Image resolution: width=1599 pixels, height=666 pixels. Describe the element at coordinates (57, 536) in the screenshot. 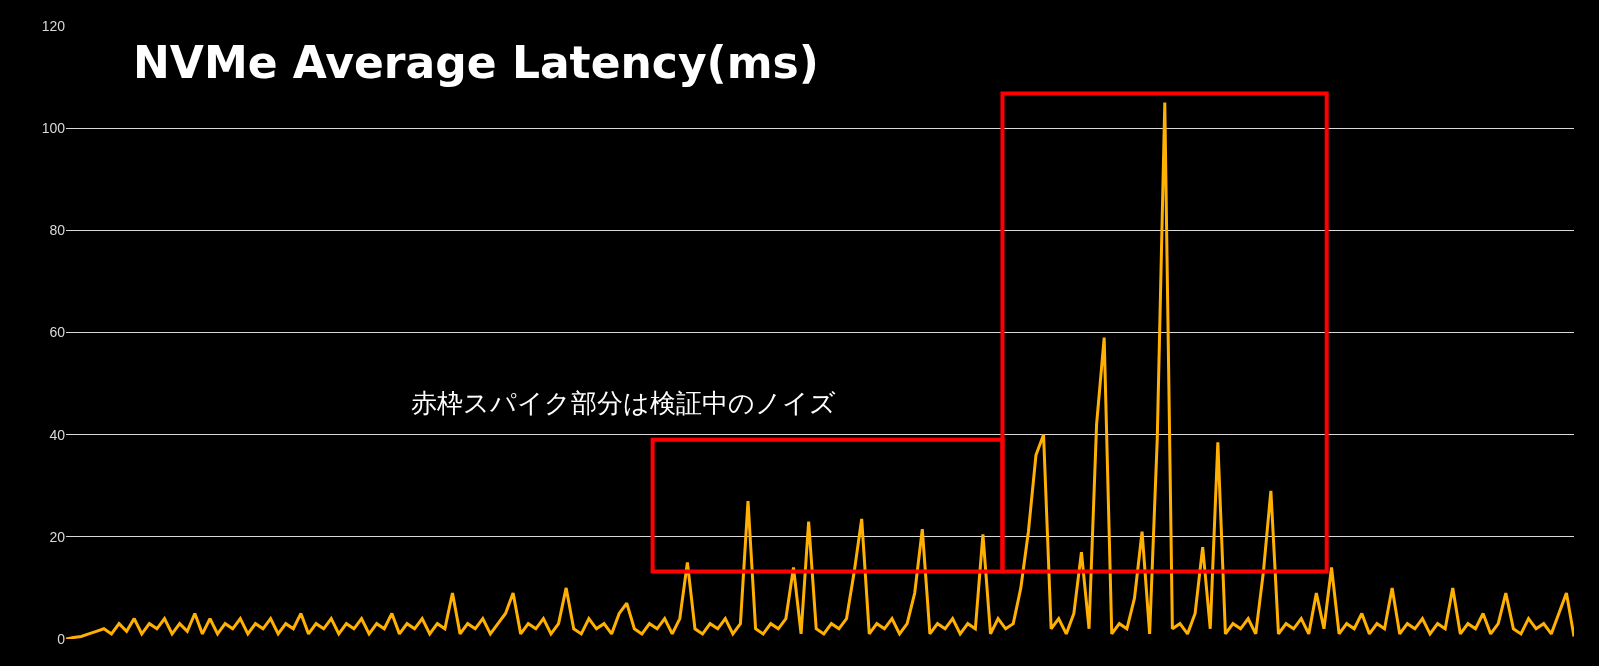

I see `y-tick-label: 20` at that location.